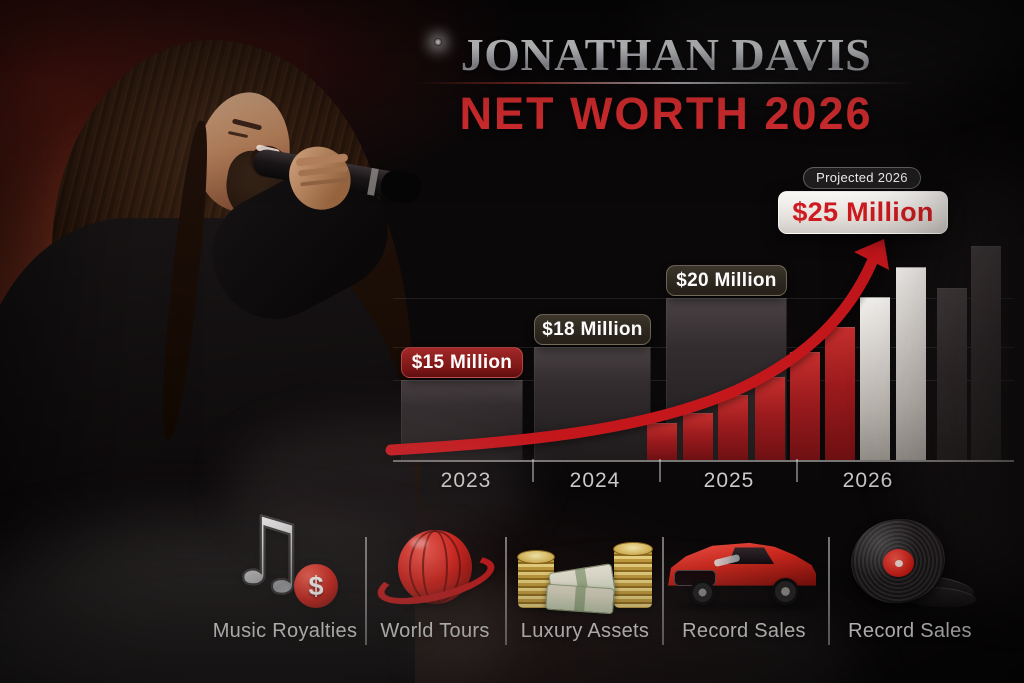 This screenshot has width=1024, height=683. I want to click on globe-sphere, so click(435, 567).